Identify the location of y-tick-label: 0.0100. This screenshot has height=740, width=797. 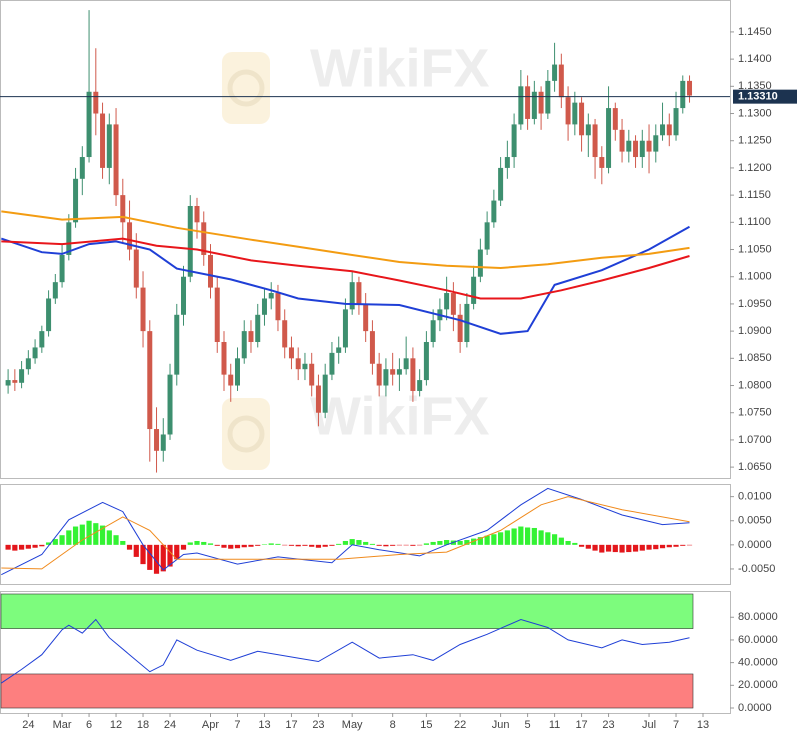
(755, 497).